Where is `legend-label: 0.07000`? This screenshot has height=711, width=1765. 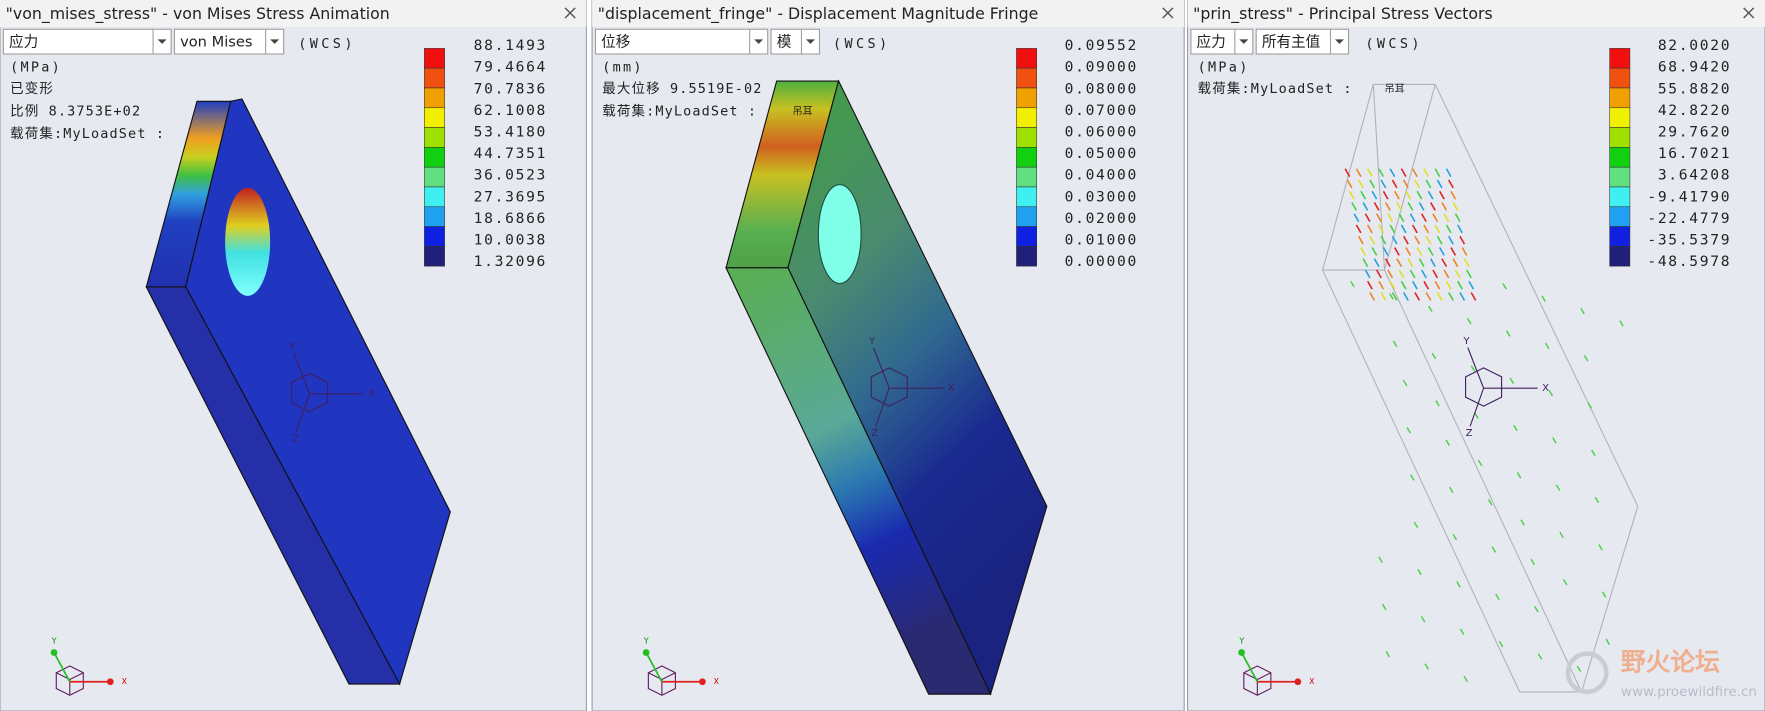
legend-label: 0.07000 is located at coordinates (1101, 110).